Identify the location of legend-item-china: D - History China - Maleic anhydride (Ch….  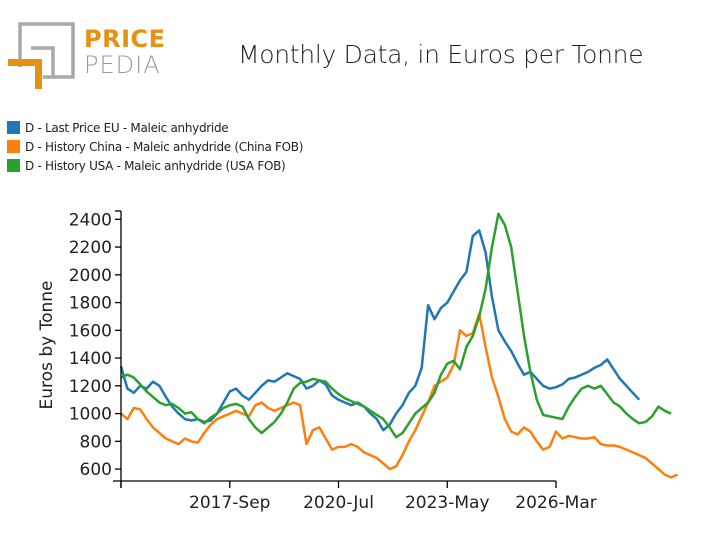
(155, 146).